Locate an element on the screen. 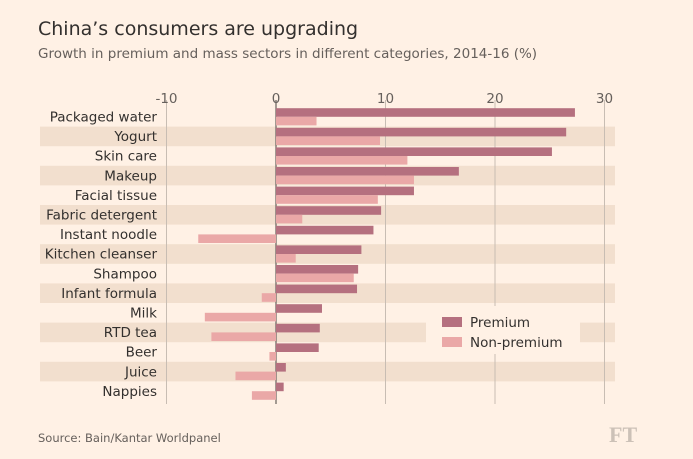 The width and height of the screenshot is (693, 459). x-tick-label: 10 is located at coordinates (385, 99).